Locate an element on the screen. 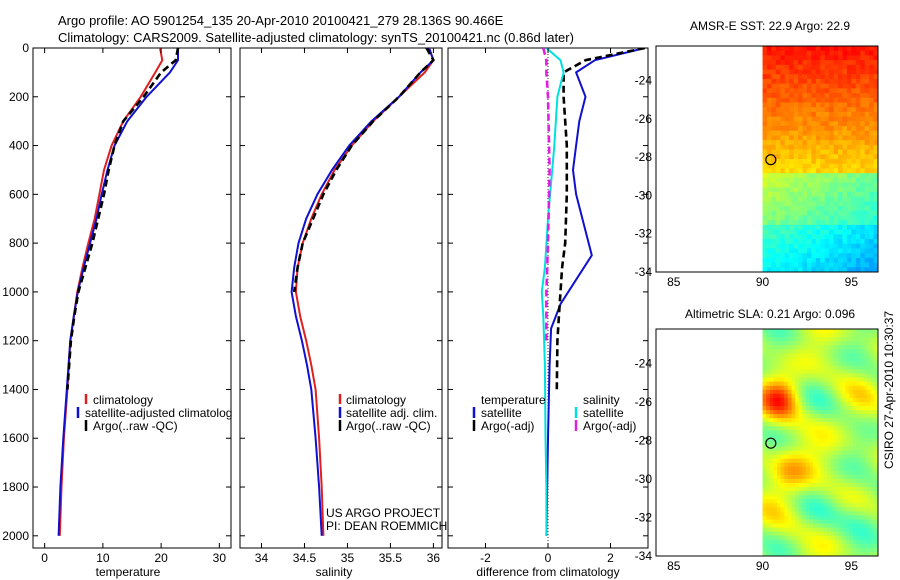 This screenshot has height=580, width=900. difference-series is located at coordinates (593, 298).